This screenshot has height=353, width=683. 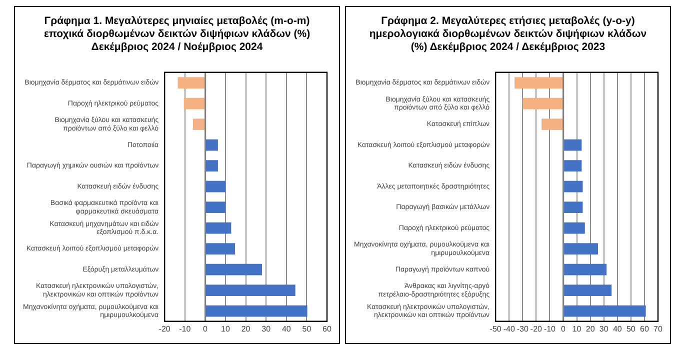 What do you see at coordinates (508, 34) in the screenshot?
I see `chart-title: Γράφημα 2. Μεγαλύτερες ετήσιες μεταβολές (y-o-y) ημερολογιακά διορθωμένων δεικτών διψήφιων κλάδων (%) Δεκέμβριος 2024 / Δεκέμβριος 2023` at bounding box center [508, 34].